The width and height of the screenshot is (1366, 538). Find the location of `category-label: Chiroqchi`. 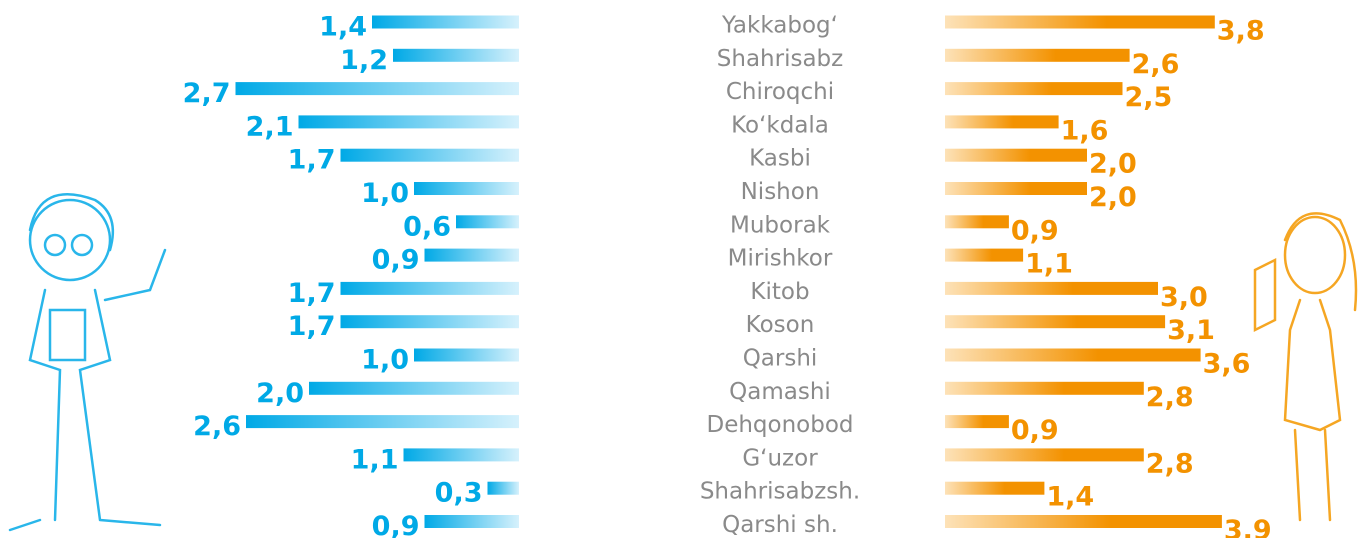

category-label: Chiroqchi is located at coordinates (780, 92).